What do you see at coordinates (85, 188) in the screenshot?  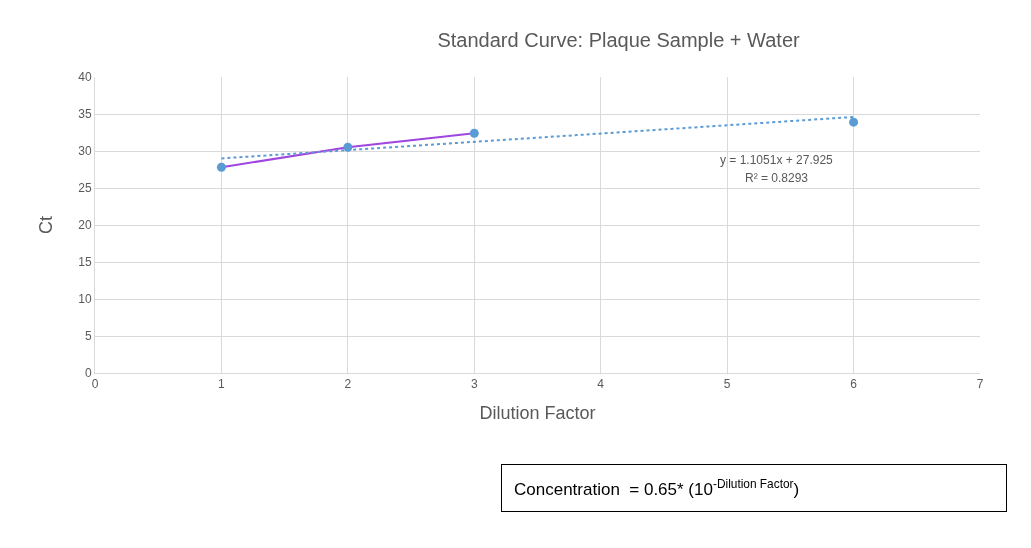 I see `y-tick-label: 25` at bounding box center [85, 188].